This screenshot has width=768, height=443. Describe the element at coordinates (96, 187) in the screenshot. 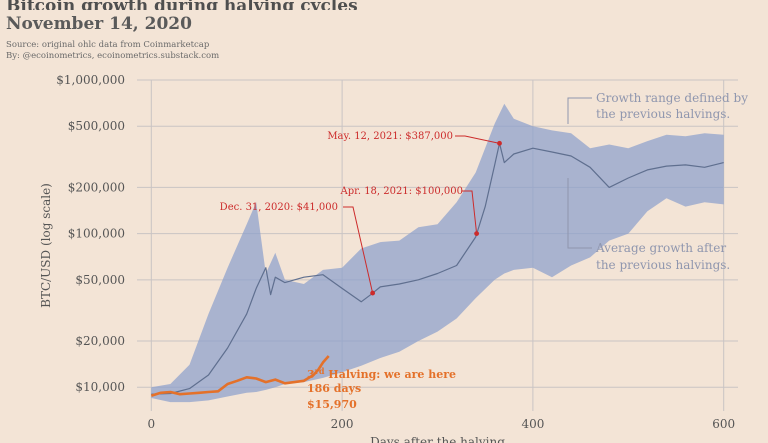

I see `y-tick-label: $200,000` at that location.